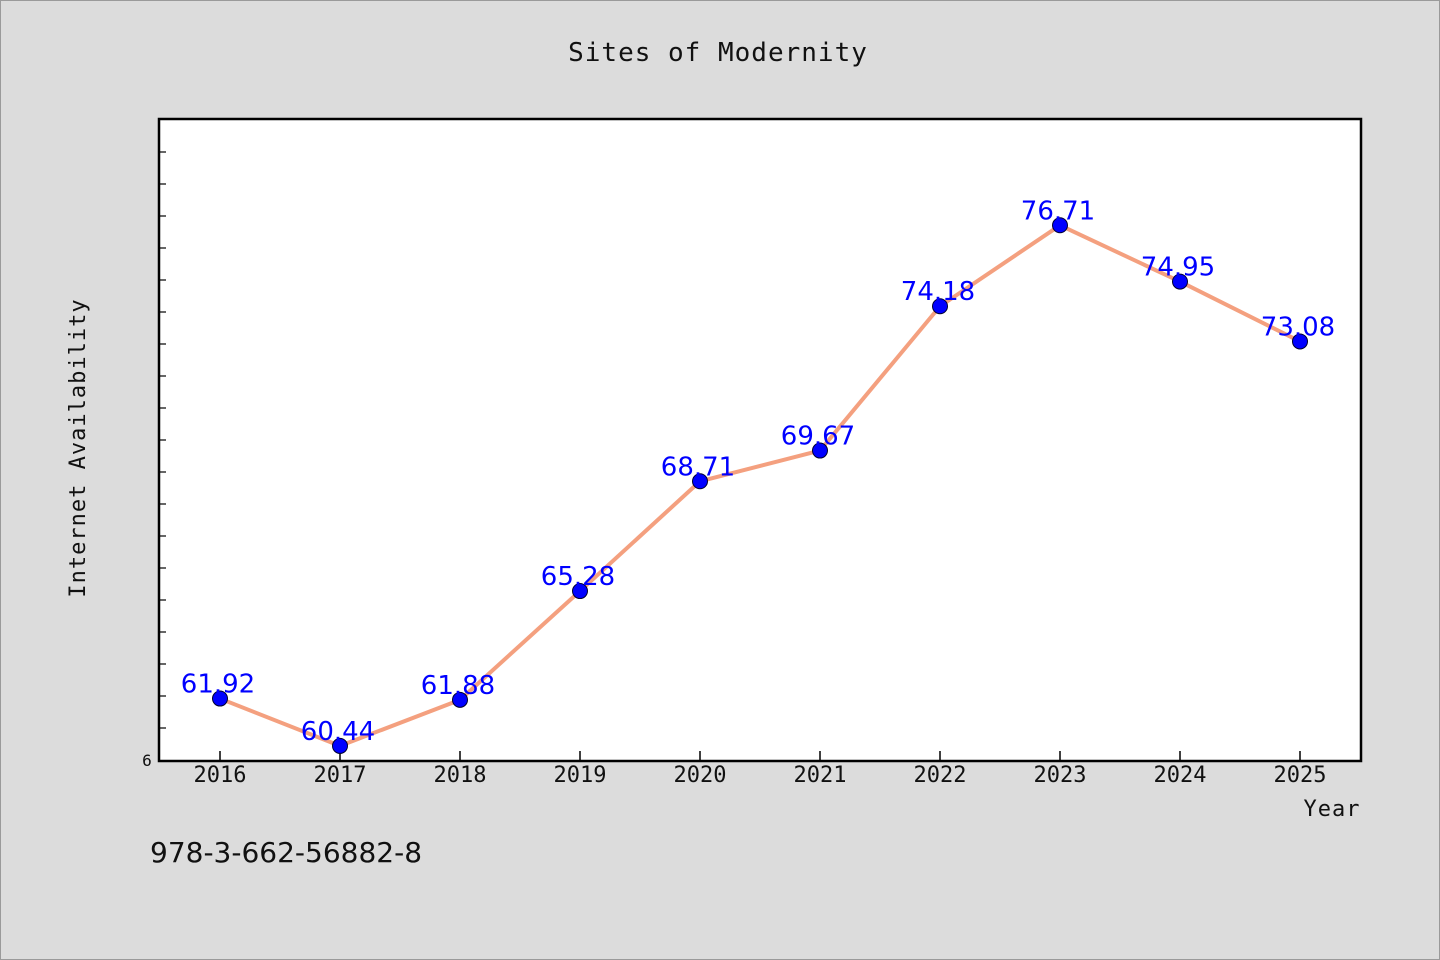 This screenshot has height=960, width=1440. I want to click on data-label: 74.18, so click(938, 292).